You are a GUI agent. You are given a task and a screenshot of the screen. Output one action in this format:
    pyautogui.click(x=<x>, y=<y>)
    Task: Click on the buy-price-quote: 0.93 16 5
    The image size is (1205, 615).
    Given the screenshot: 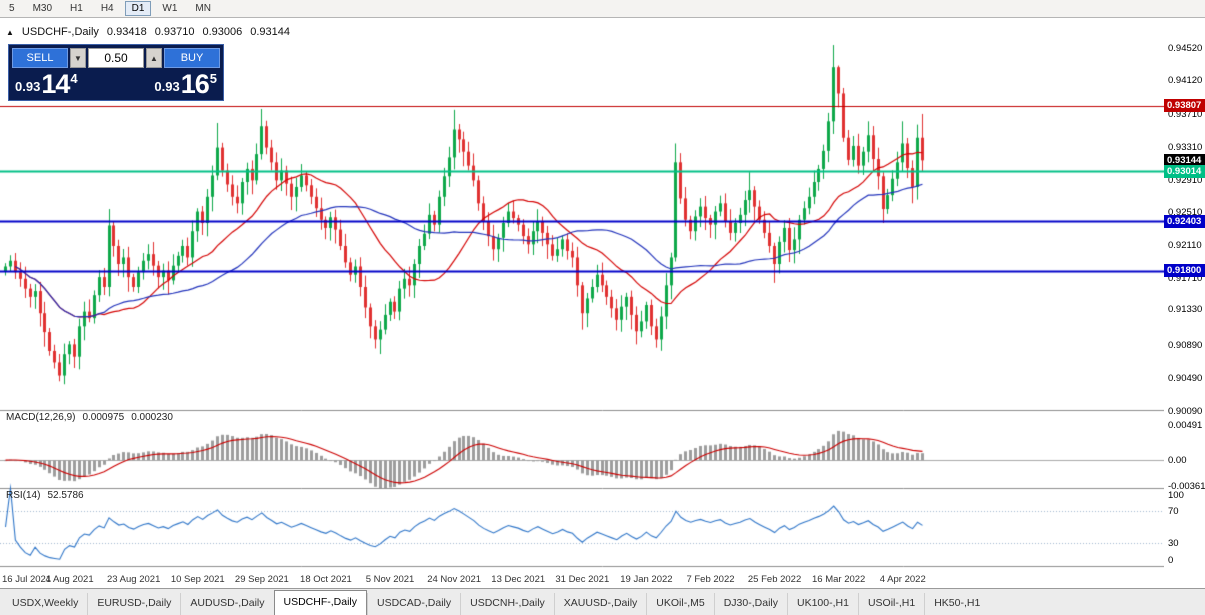 What is the action you would take?
    pyautogui.click(x=185, y=84)
    